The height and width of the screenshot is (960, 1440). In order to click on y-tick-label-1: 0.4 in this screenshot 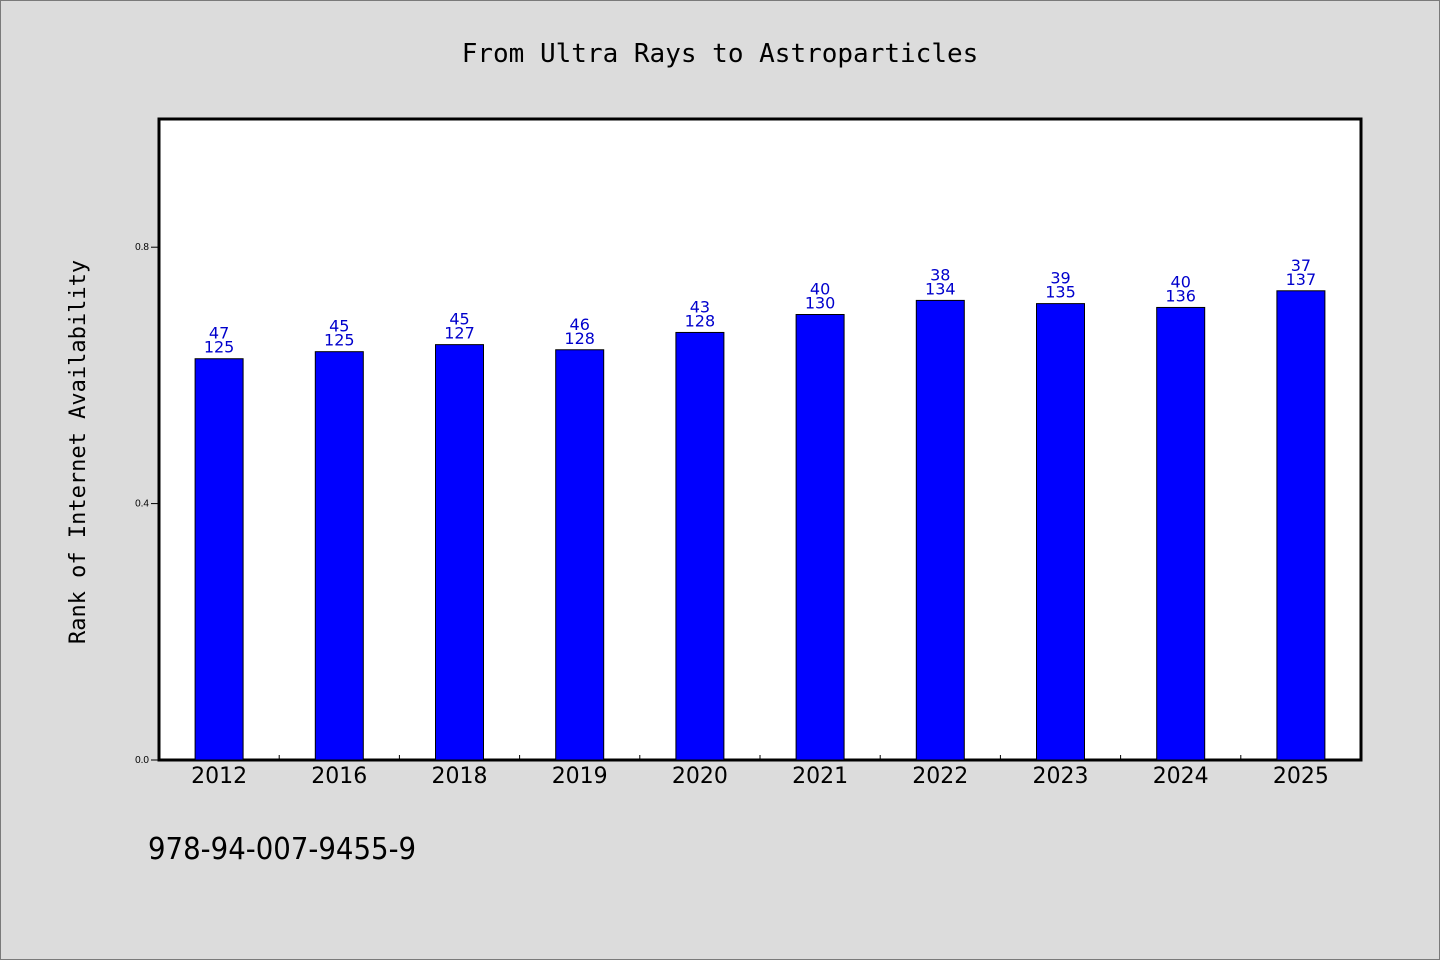, I will do `click(142, 504)`.